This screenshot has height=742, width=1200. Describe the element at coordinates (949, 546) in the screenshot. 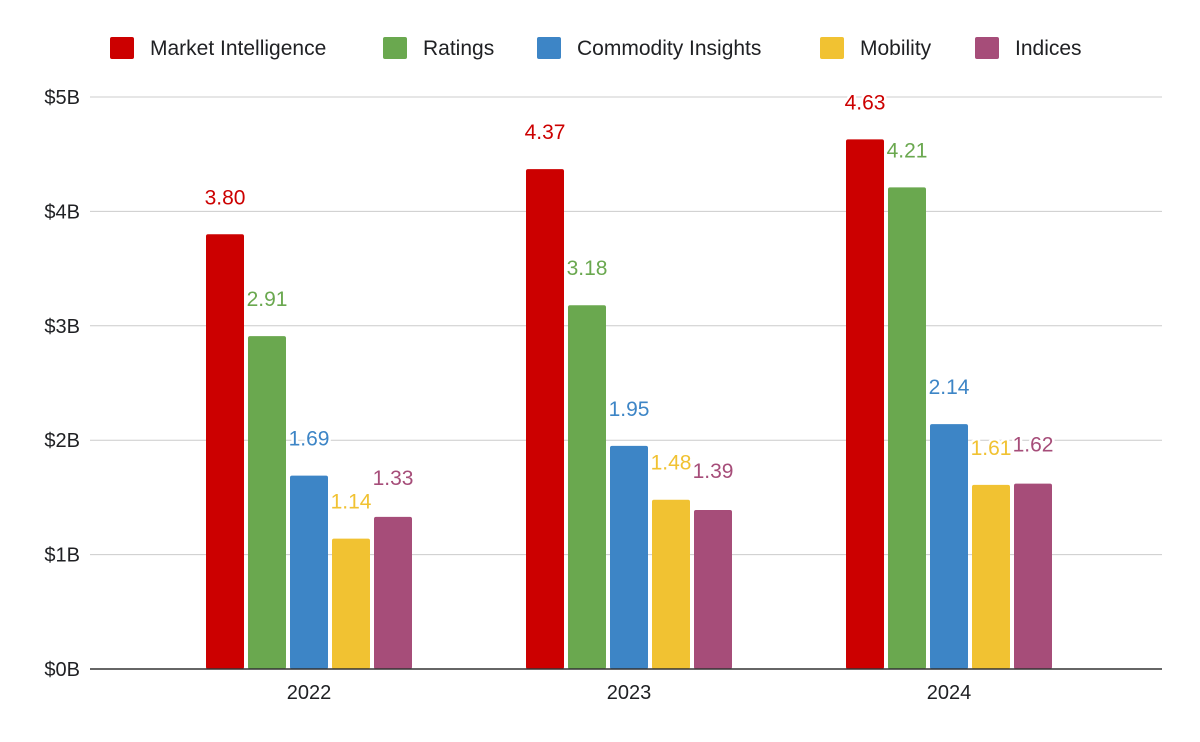

I see `bar-commodity-insights-2024` at that location.